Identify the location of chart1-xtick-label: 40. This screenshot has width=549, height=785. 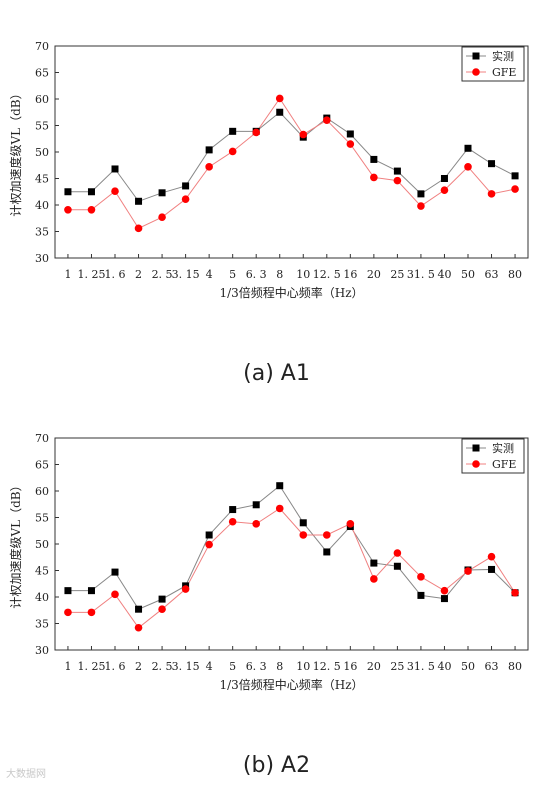
(444, 274).